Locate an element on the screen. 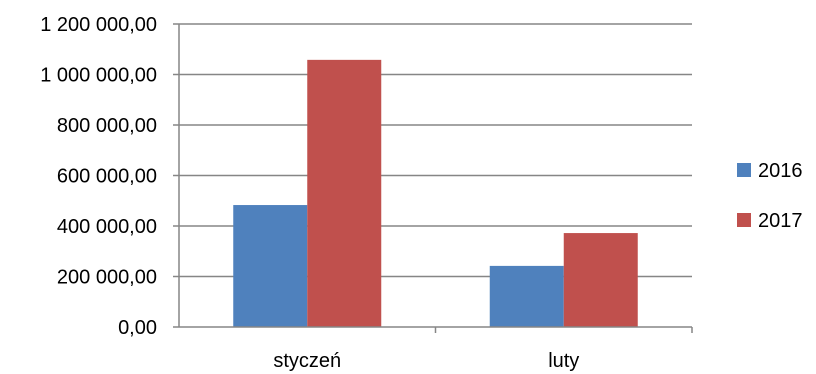 Image resolution: width=816 pixels, height=374 pixels. legend-label-2017: 2017 is located at coordinates (780, 221).